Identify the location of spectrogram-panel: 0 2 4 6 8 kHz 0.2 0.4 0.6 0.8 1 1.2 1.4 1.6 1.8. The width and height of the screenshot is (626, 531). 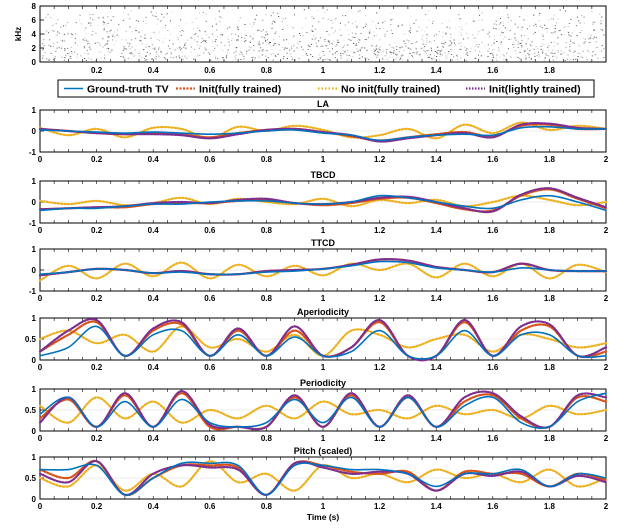
(310, 38).